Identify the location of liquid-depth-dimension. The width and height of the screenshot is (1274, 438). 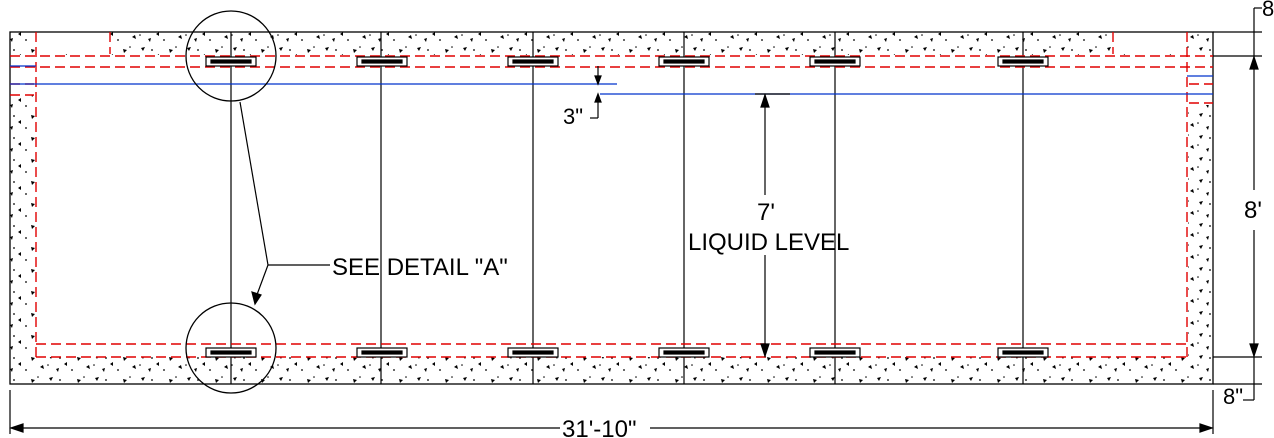
(772, 225).